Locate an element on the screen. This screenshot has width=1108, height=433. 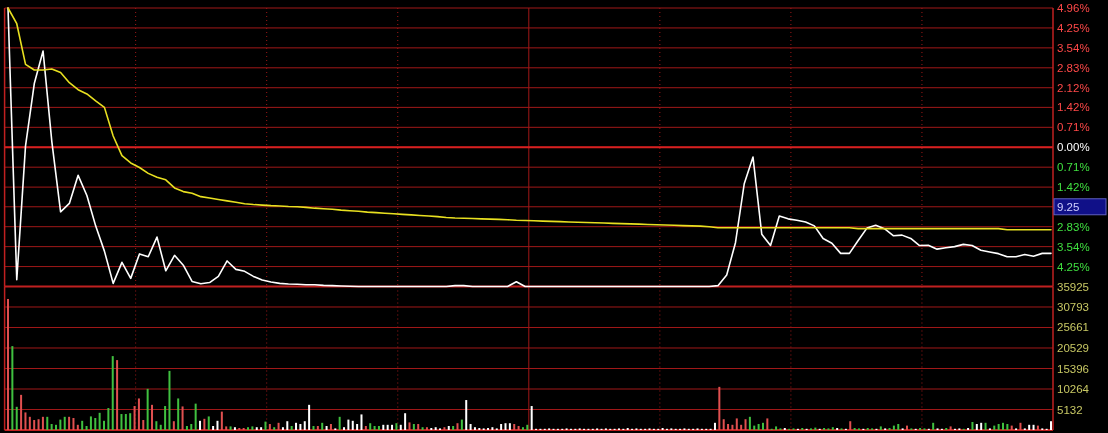
y-tick-label: 20529 is located at coordinates (1073, 348).